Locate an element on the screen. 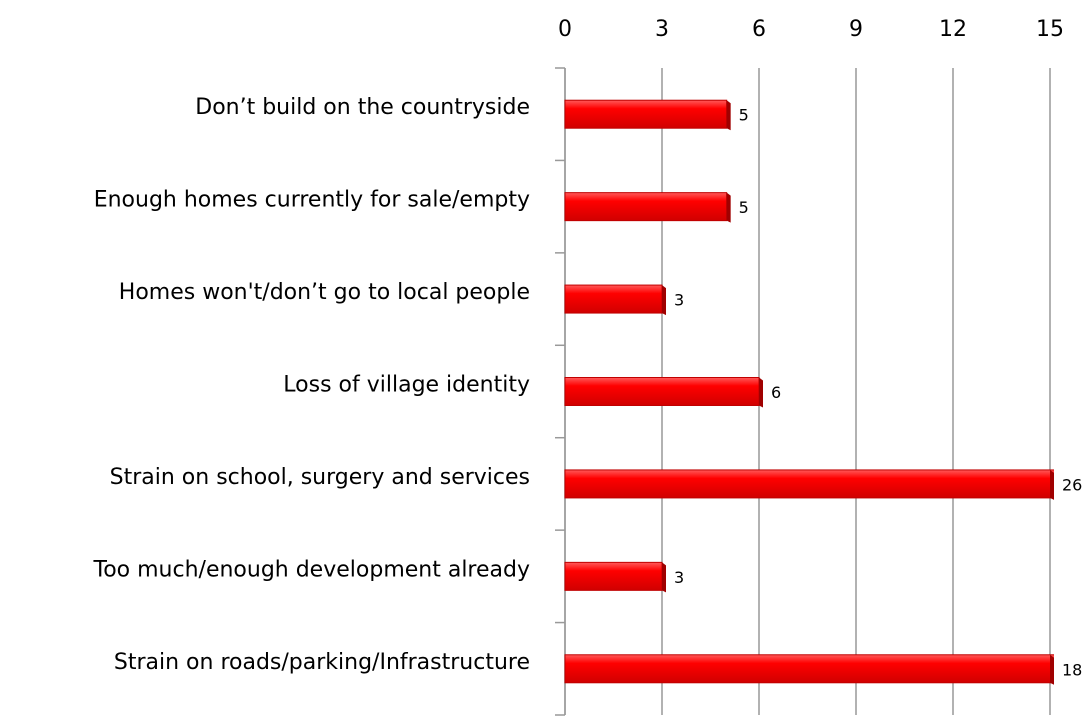  x-tick-label: 0 is located at coordinates (565, 29).